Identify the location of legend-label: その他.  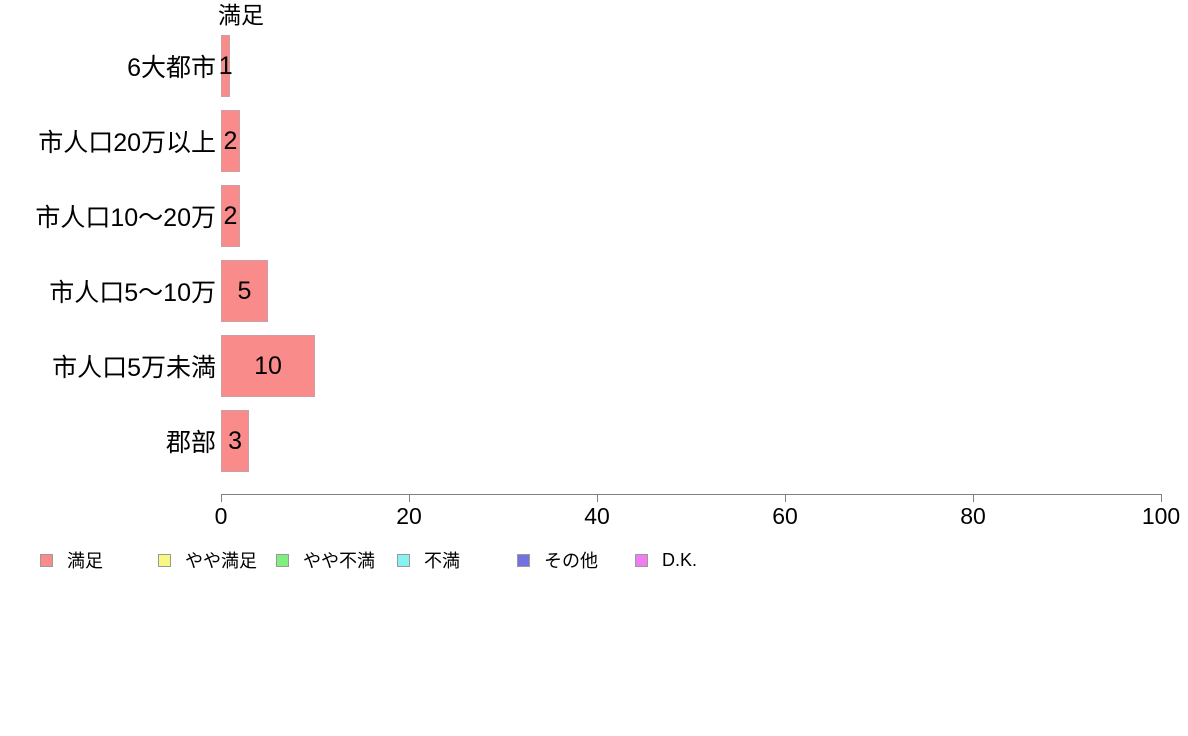
(571, 561).